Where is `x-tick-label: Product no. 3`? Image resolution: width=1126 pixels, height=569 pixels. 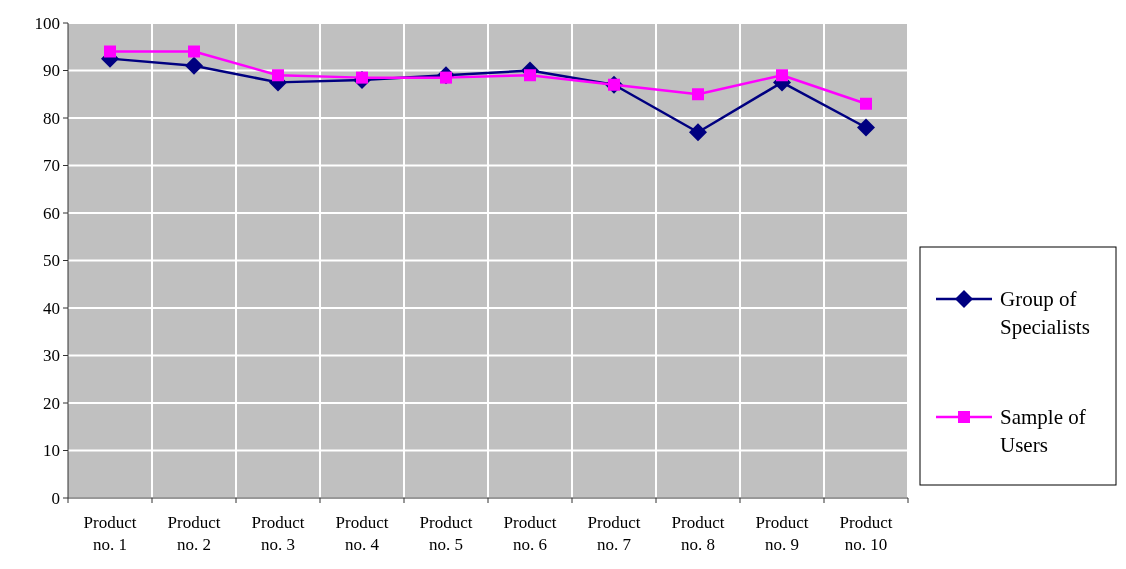 x-tick-label: Product no. 3 is located at coordinates (278, 533).